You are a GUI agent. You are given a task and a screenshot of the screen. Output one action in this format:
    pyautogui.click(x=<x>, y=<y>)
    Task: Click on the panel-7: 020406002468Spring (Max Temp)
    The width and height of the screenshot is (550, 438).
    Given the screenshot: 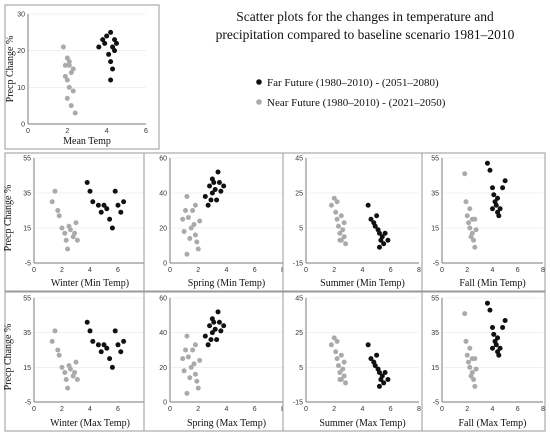 What is the action you would take?
    pyautogui.click(x=214, y=361)
    